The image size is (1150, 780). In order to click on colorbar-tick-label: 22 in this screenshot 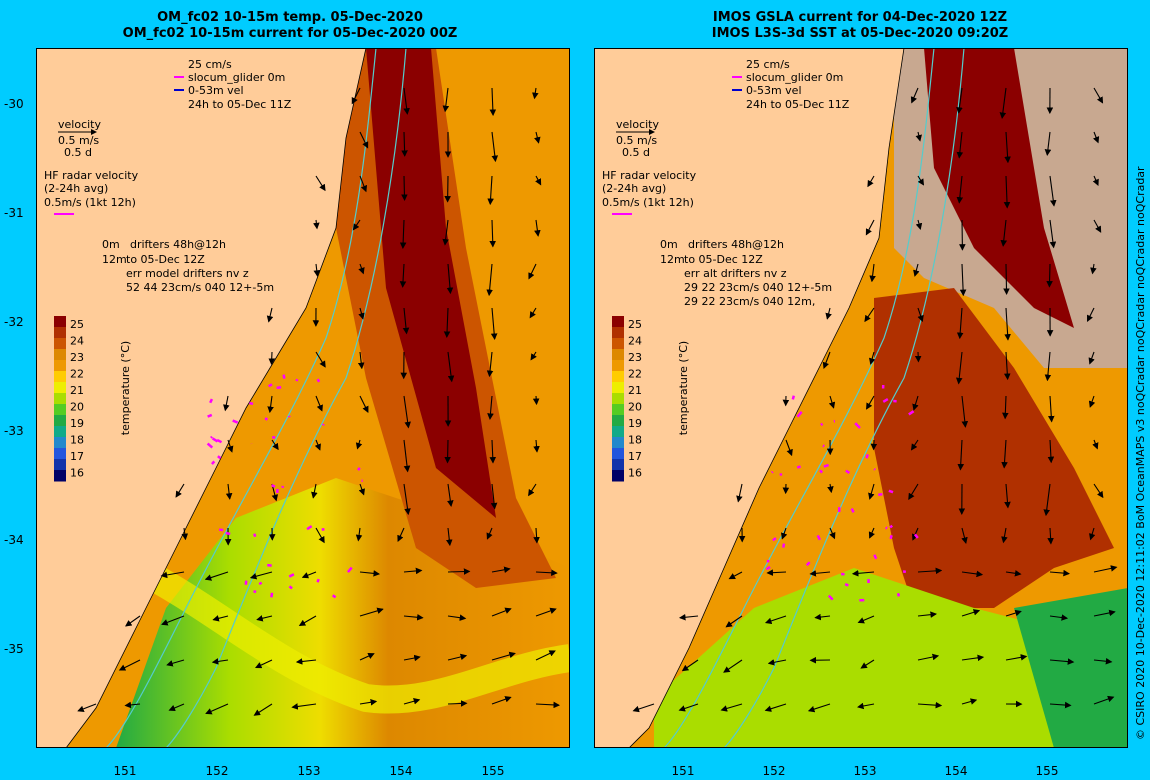, I will do `click(77, 374)`.